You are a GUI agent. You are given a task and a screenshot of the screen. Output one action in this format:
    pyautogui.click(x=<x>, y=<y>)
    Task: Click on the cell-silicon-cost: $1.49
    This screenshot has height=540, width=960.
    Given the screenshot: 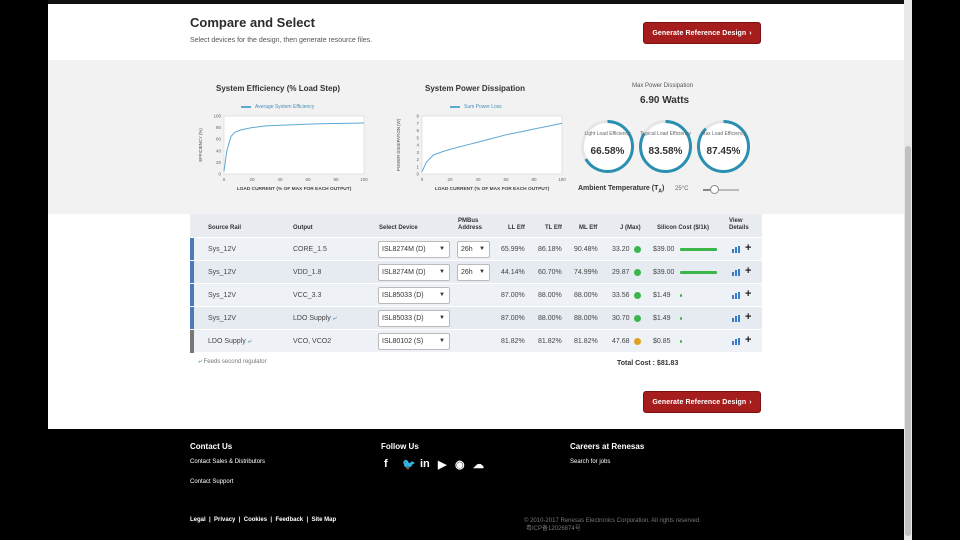 What is the action you would take?
    pyautogui.click(x=662, y=318)
    